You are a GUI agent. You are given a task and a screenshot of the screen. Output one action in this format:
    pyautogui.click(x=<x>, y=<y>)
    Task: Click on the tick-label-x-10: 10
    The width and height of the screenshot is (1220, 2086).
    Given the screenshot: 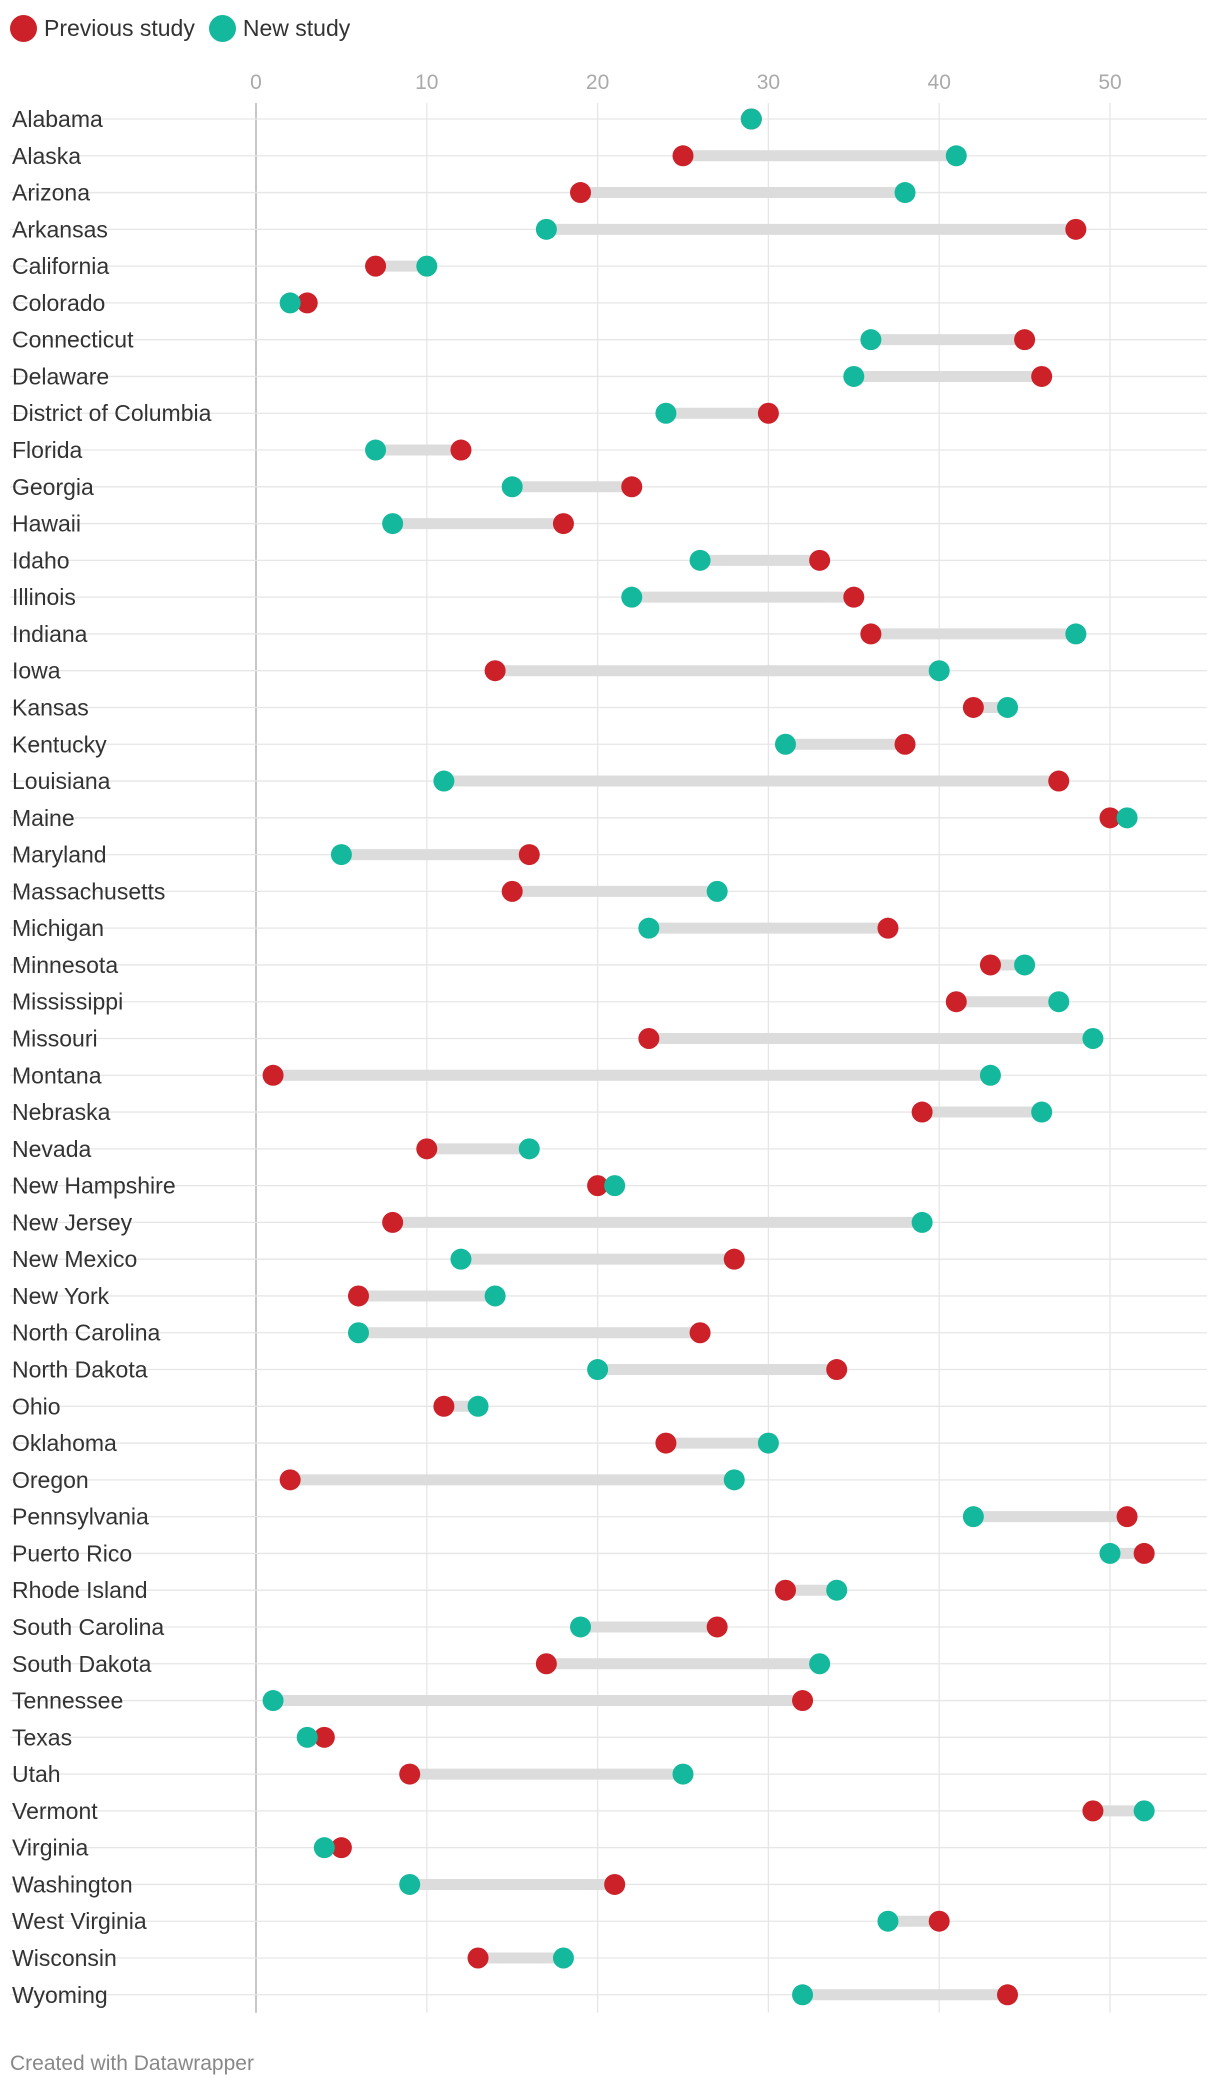 What is the action you would take?
    pyautogui.click(x=426, y=82)
    